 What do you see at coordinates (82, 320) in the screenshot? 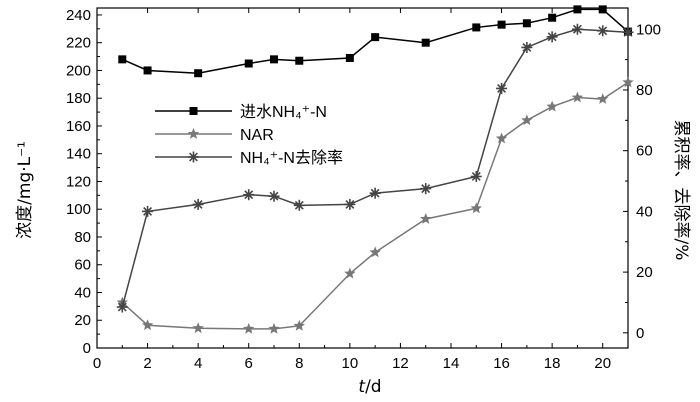
I see `y-left-tick-label: 20` at bounding box center [82, 320].